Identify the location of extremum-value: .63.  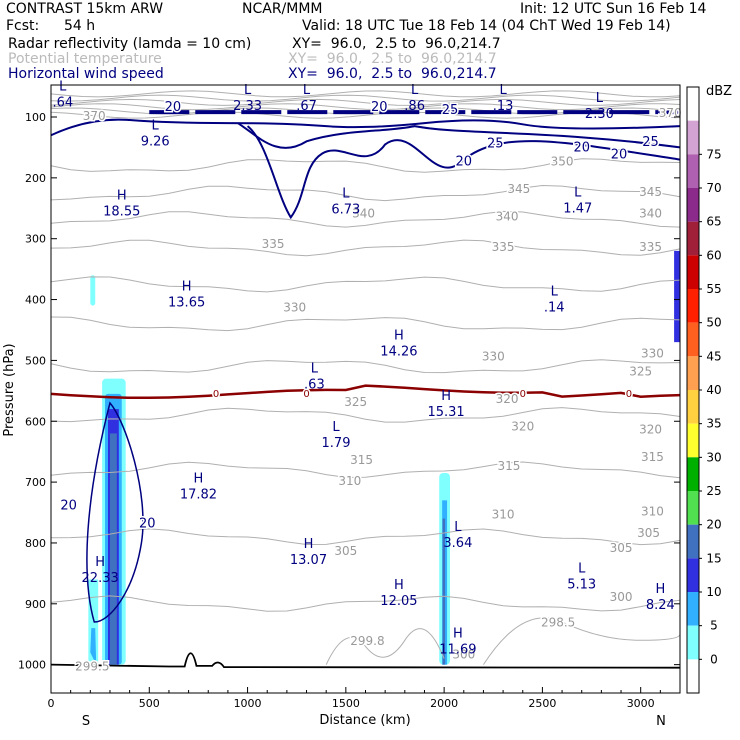
(314, 385).